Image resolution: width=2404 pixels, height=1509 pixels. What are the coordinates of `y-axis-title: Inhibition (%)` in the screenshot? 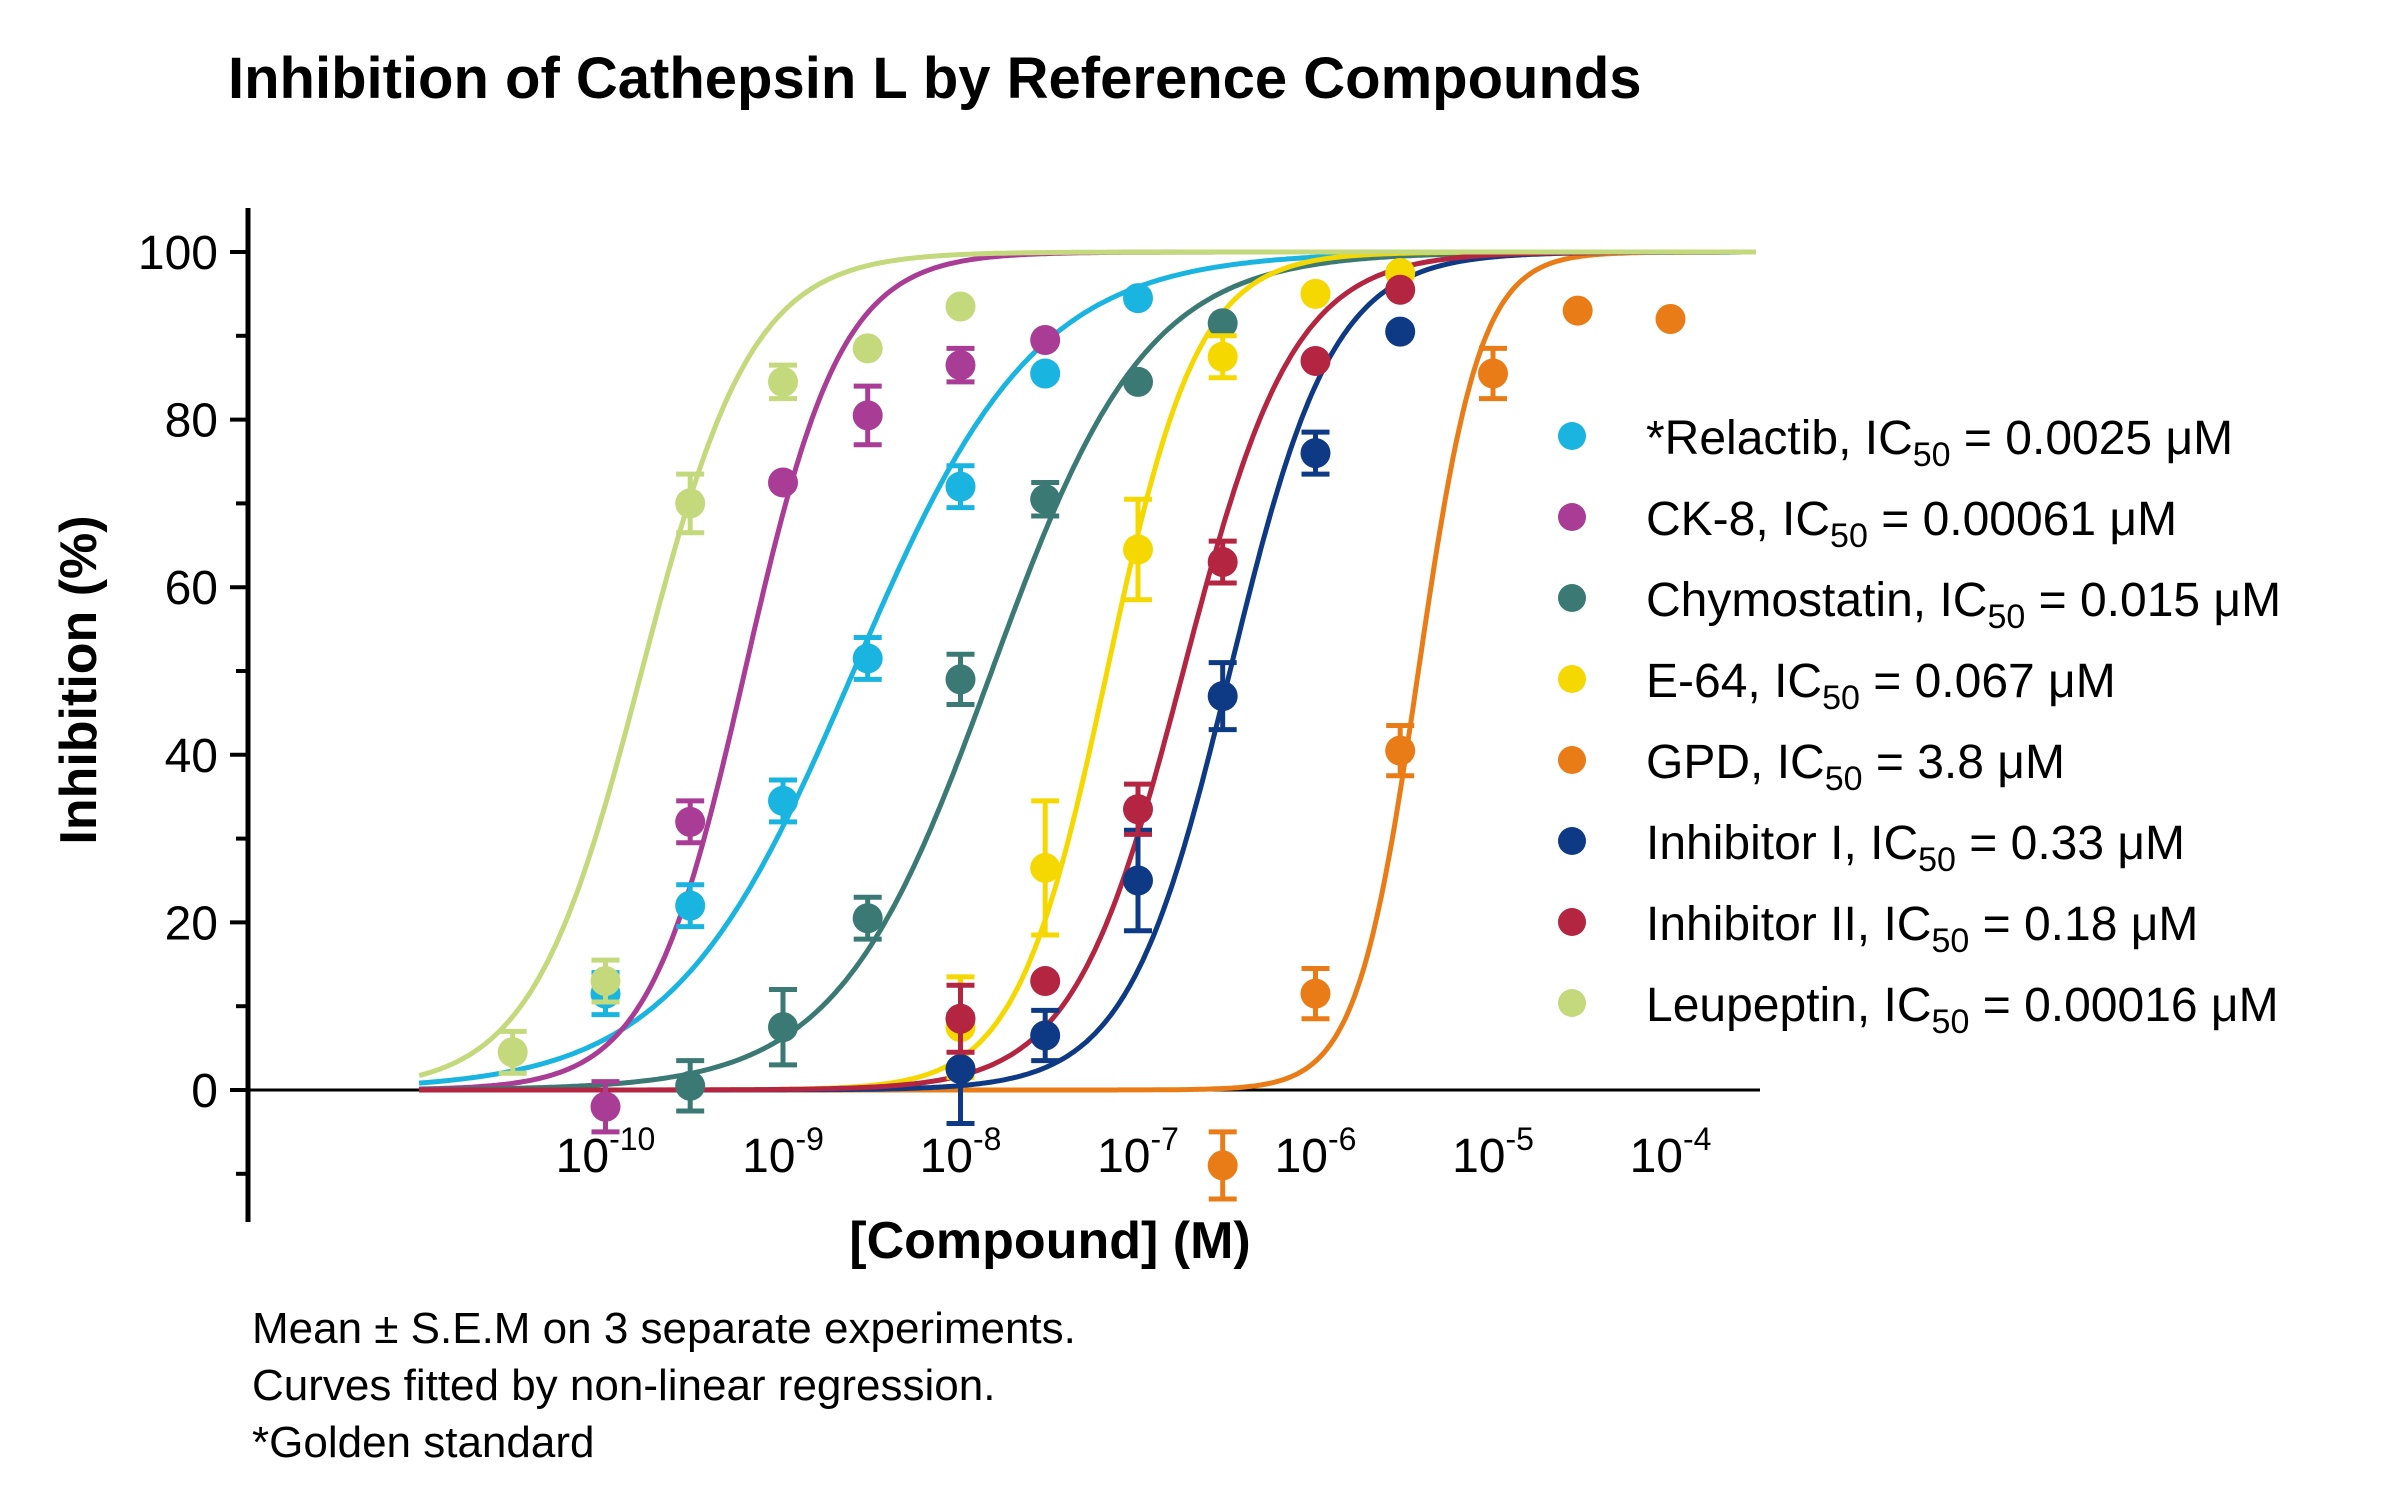 It's located at (79, 679).